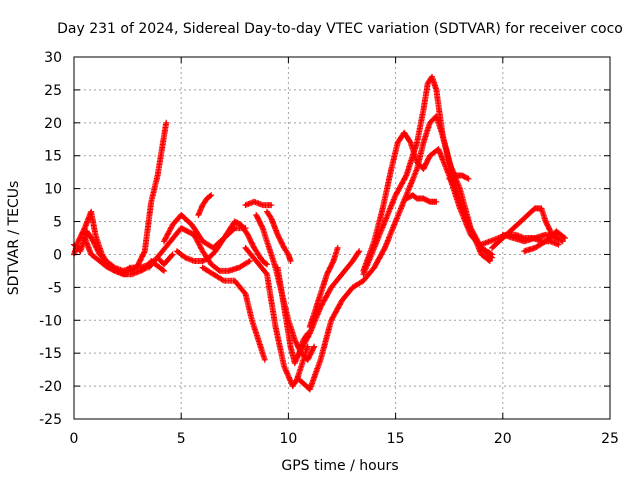 This screenshot has width=640, height=480. What do you see at coordinates (57, 223) in the screenshot?
I see `y-tick-label: 5` at bounding box center [57, 223].